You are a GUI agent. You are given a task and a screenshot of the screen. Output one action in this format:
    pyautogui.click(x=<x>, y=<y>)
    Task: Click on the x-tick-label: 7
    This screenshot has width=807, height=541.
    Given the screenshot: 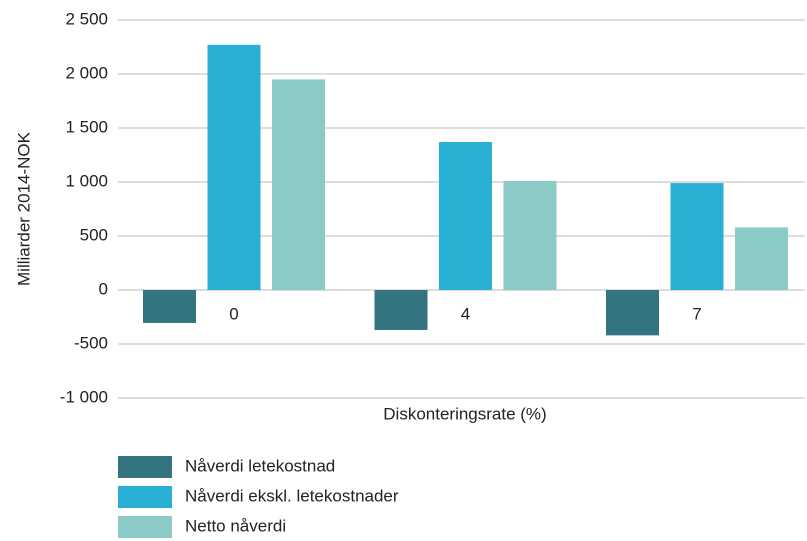 What is the action you would take?
    pyautogui.click(x=696, y=313)
    